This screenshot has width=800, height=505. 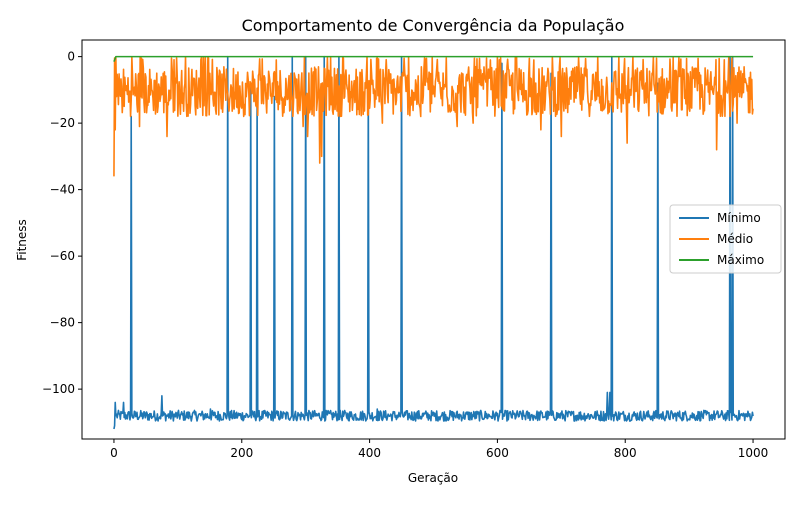 I want to click on x-tick-label: 1000, so click(x=753, y=453).